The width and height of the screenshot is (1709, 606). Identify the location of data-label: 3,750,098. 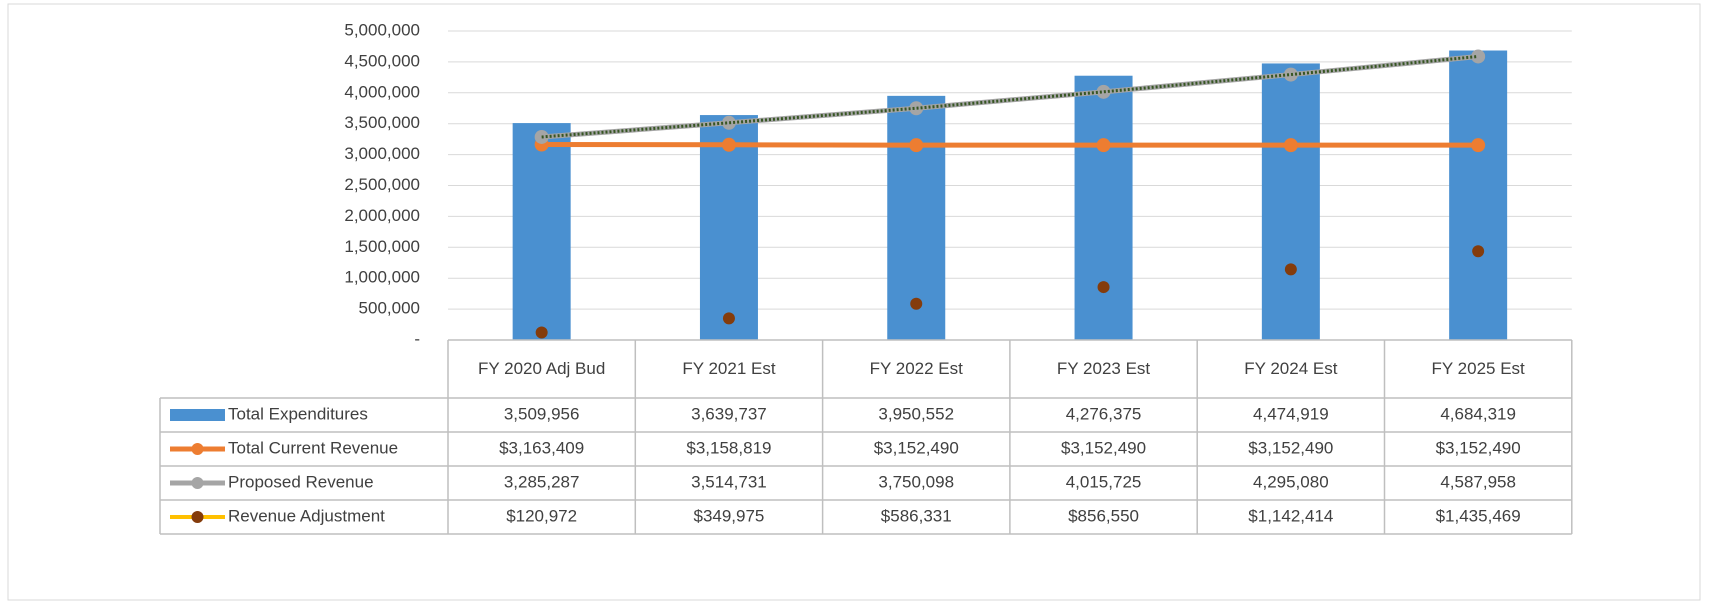
(916, 481).